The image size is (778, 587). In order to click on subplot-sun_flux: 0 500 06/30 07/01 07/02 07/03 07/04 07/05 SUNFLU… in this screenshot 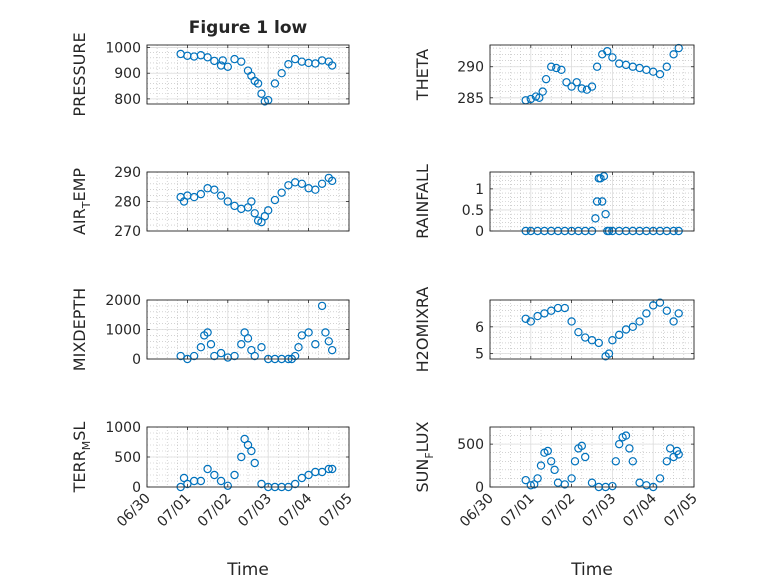, I will do `click(557, 500)`.